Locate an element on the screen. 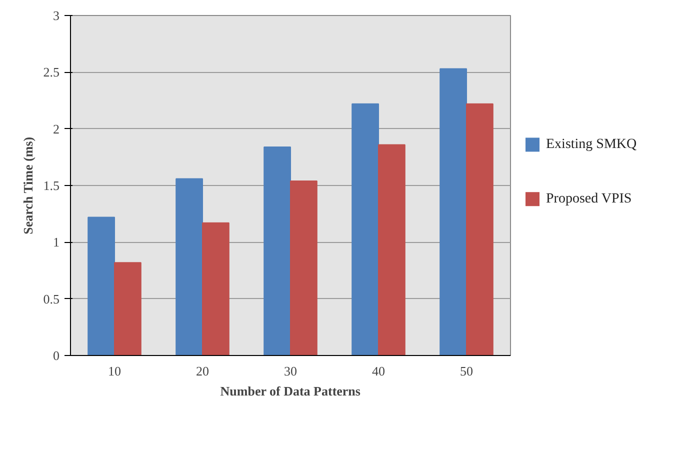 The height and width of the screenshot is (455, 687). x-tick-label: 50 is located at coordinates (466, 371).